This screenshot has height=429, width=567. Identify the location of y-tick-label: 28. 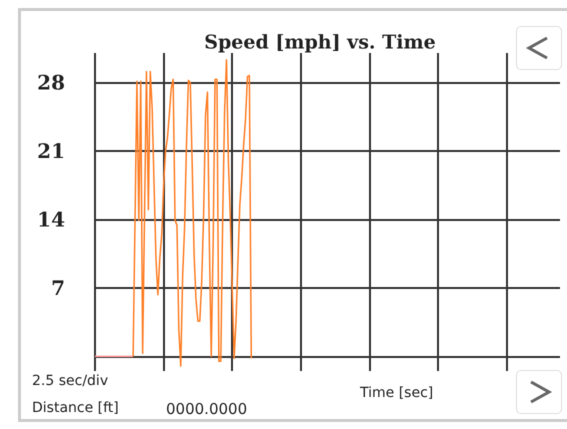
(51, 82).